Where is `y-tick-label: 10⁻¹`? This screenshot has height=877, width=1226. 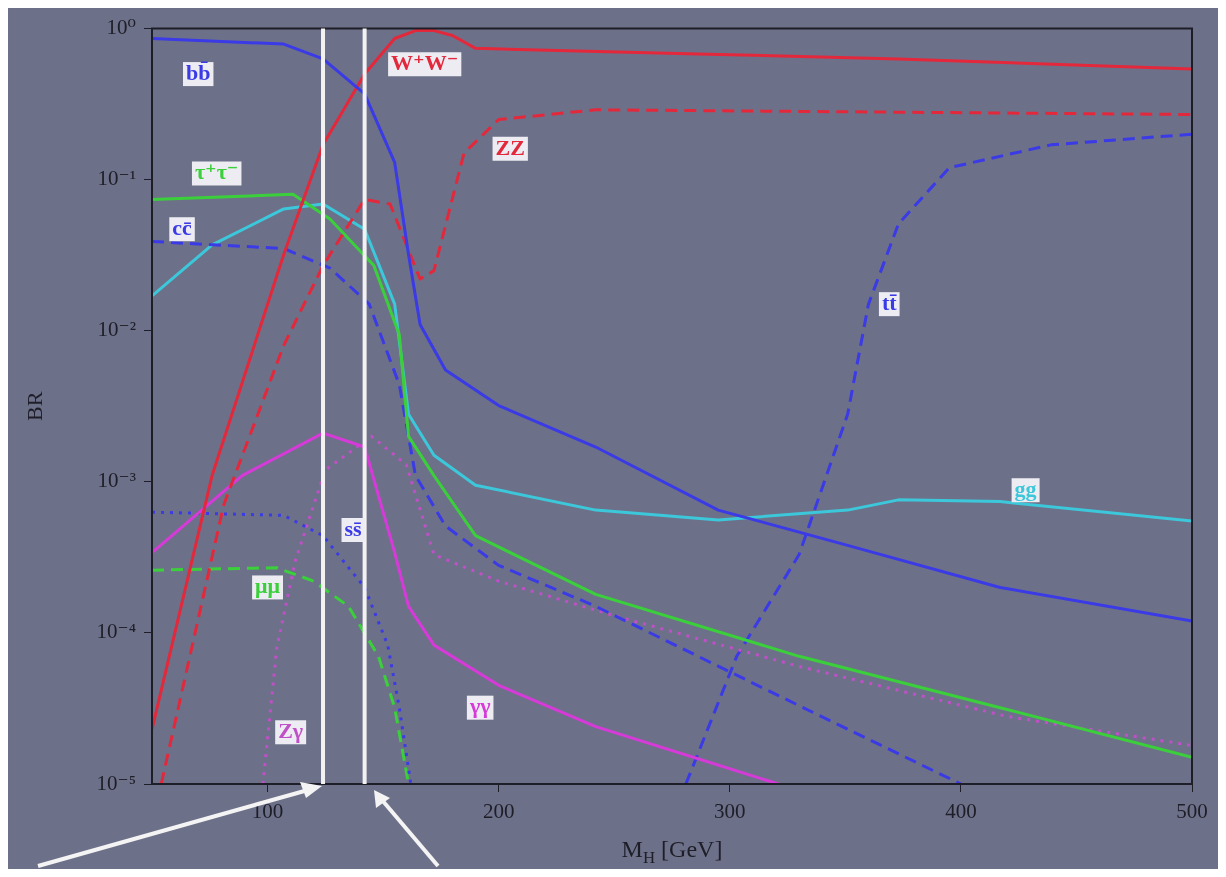 y-tick-label: 10⁻¹ is located at coordinates (116, 178).